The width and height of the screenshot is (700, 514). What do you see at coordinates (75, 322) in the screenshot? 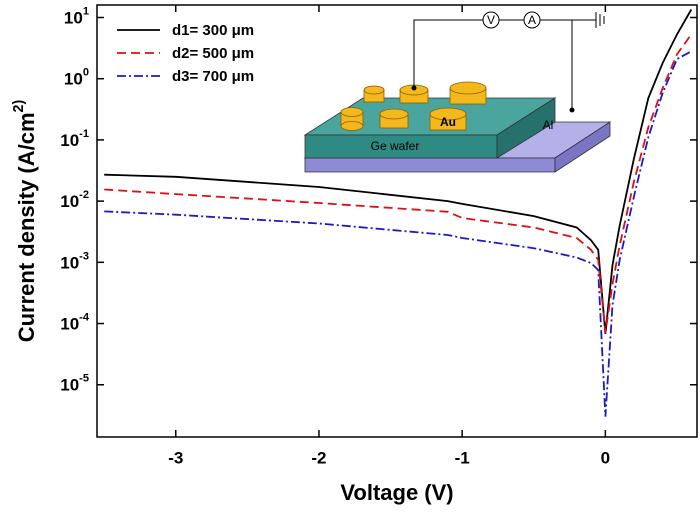
I see `y-tick-label: 10⁻⁴` at bounding box center [75, 322].